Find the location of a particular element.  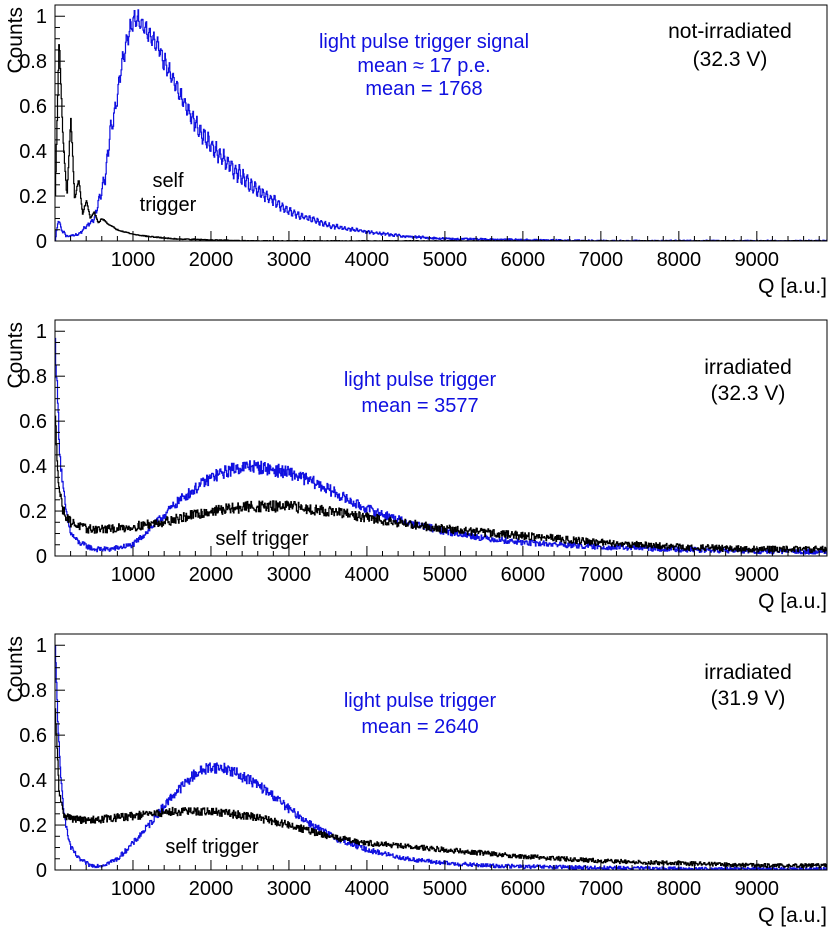

light-pulse-annotation: mean = 2640 is located at coordinates (419, 727).